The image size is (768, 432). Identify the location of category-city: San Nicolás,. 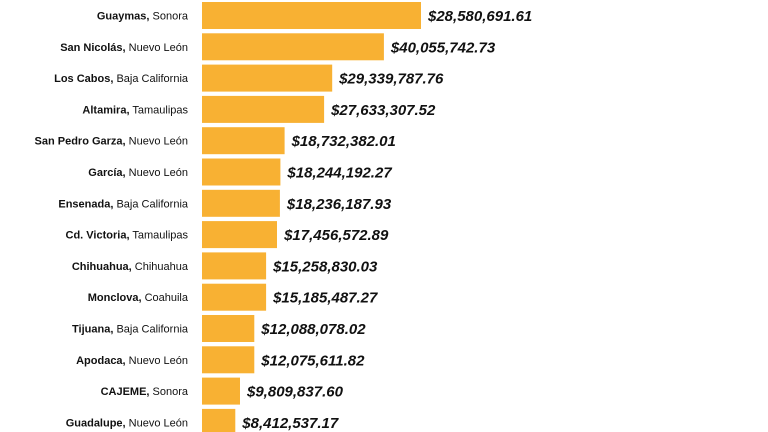
(92, 48).